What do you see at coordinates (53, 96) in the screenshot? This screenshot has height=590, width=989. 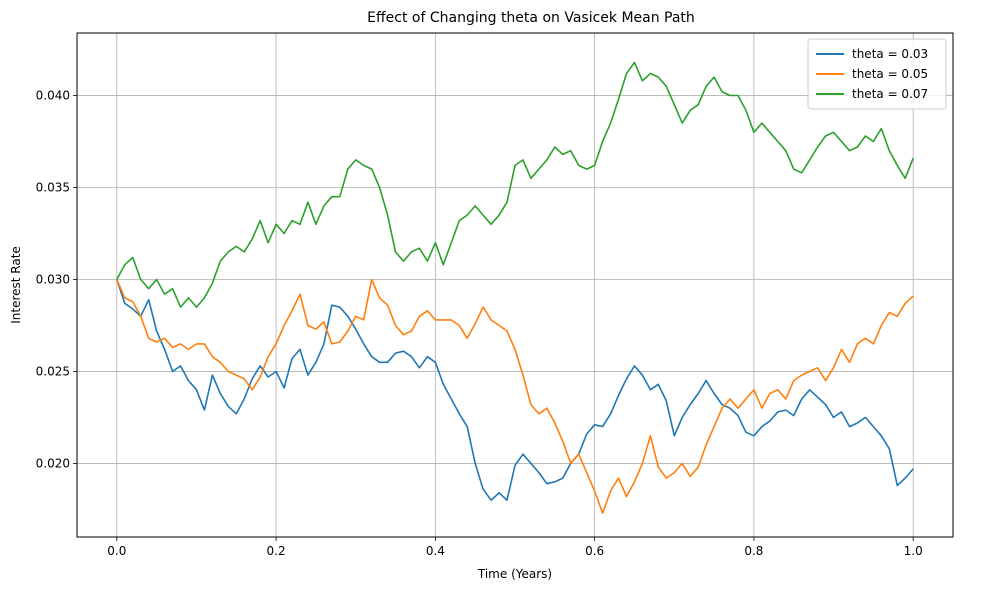 I see `y-tick-label: 0.040` at bounding box center [53, 96].